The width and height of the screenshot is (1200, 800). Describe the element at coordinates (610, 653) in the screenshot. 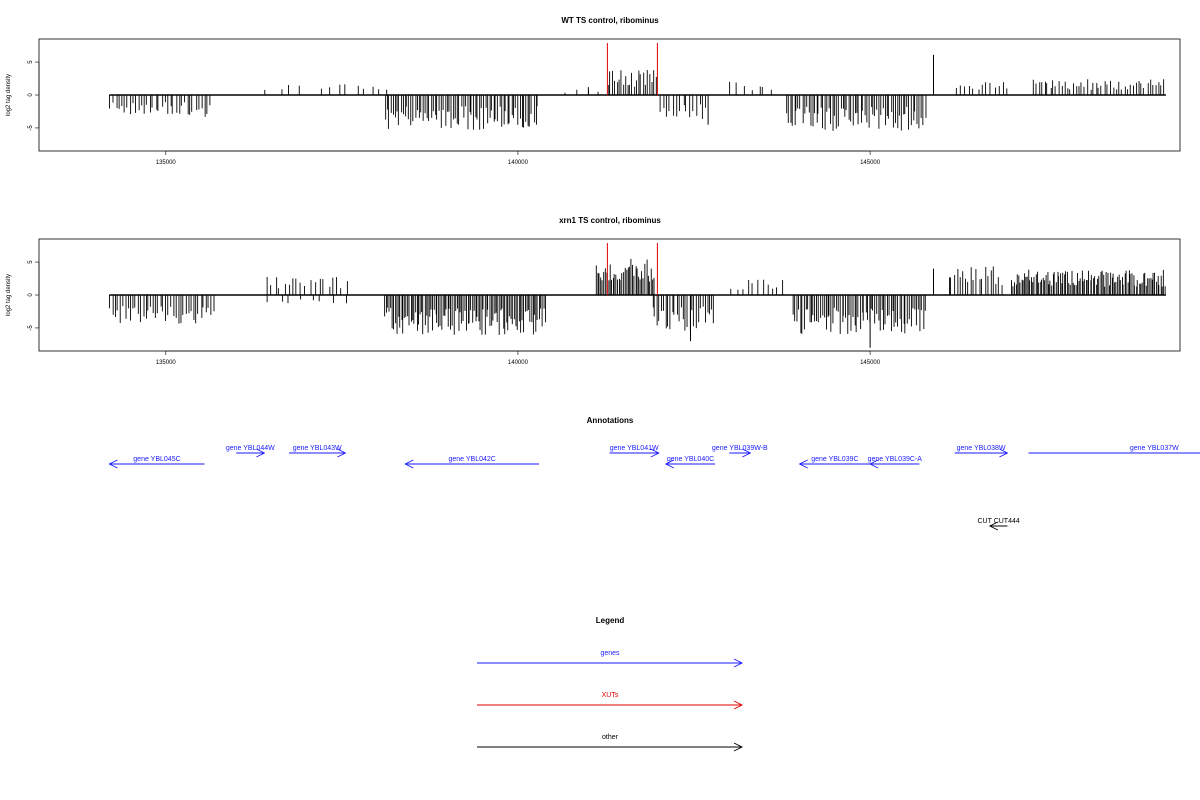

I see `legend-label: genes` at that location.